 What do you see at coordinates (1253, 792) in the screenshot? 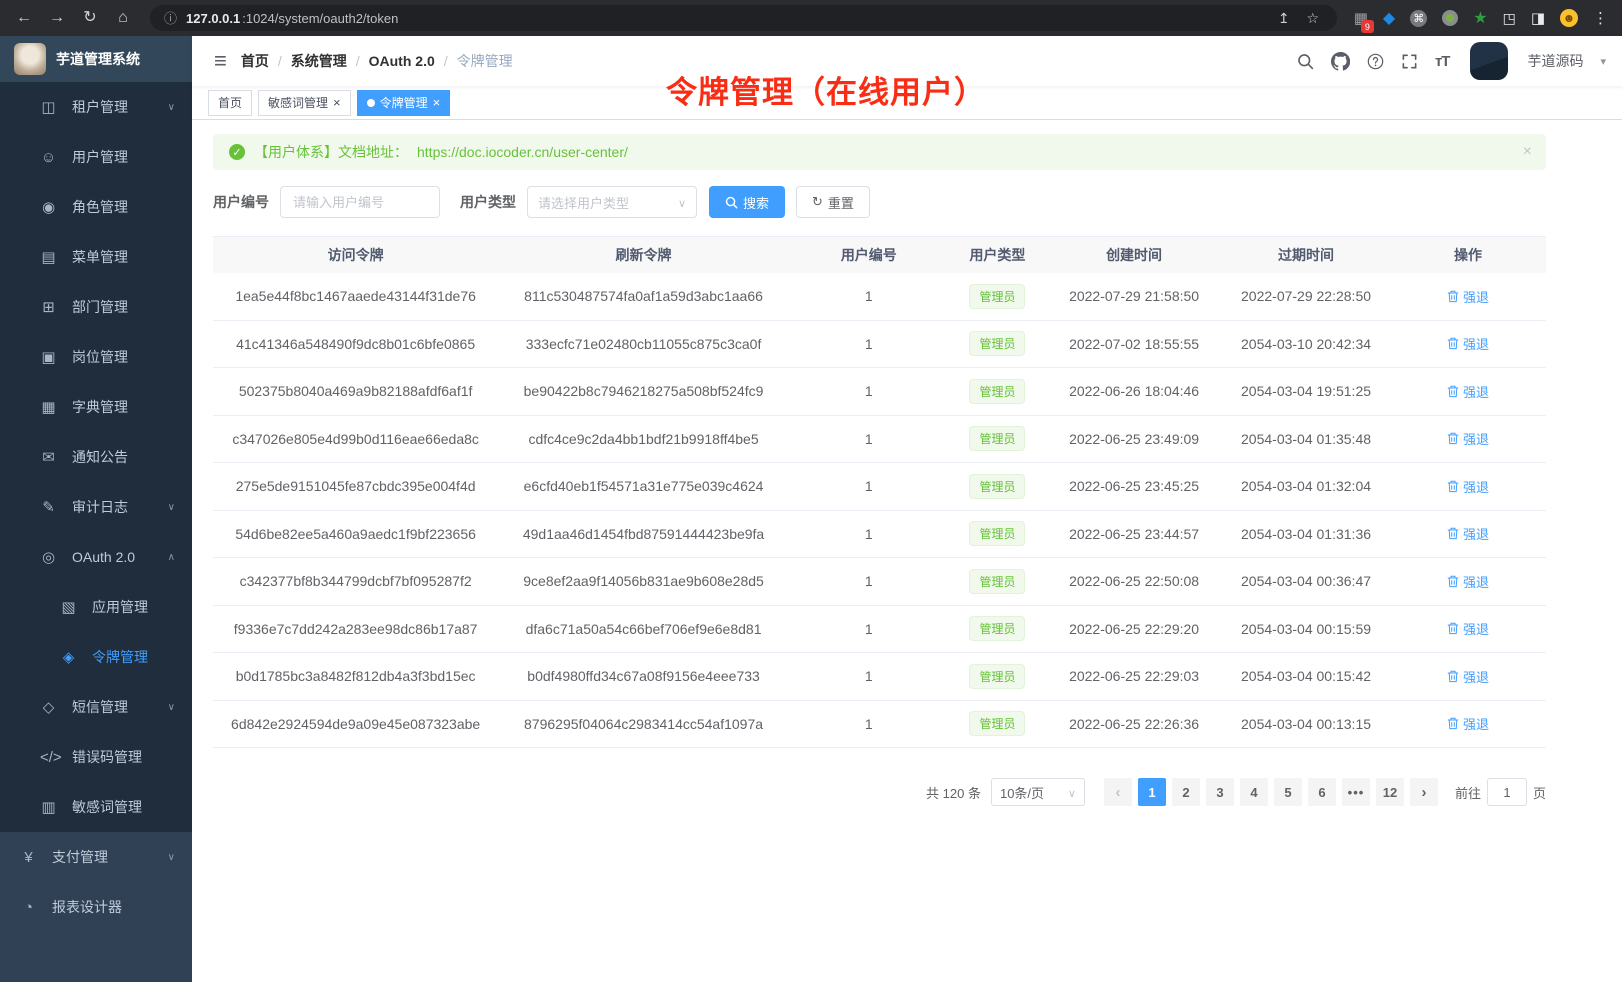
I see `page-number-button: 4` at bounding box center [1253, 792].